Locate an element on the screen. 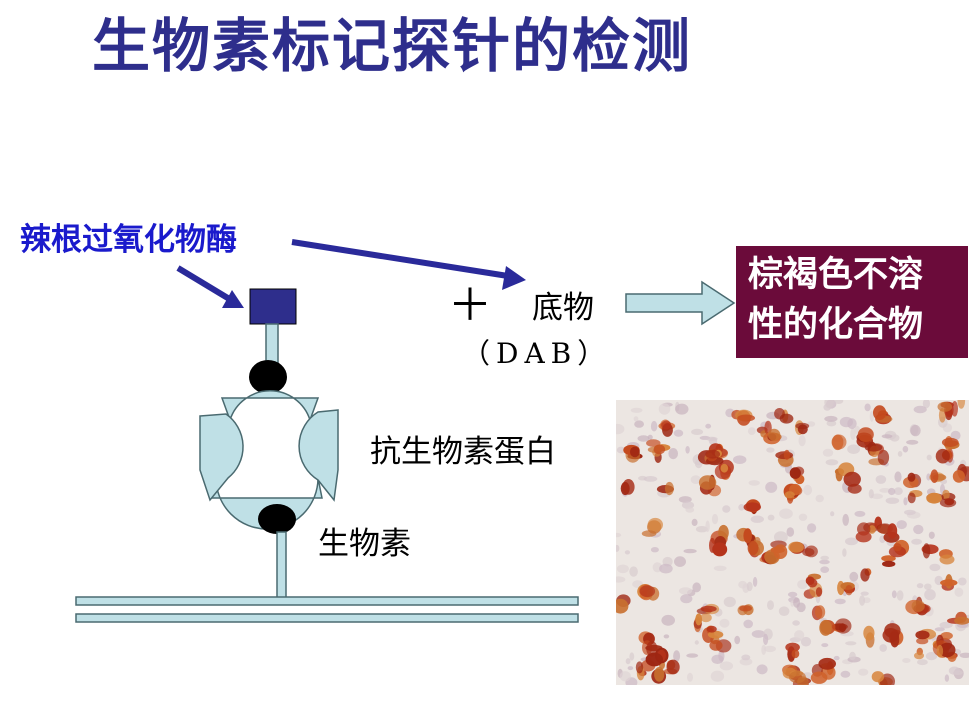 The width and height of the screenshot is (969, 714). product-line-2: 性的化合物 is located at coordinates (836, 325).